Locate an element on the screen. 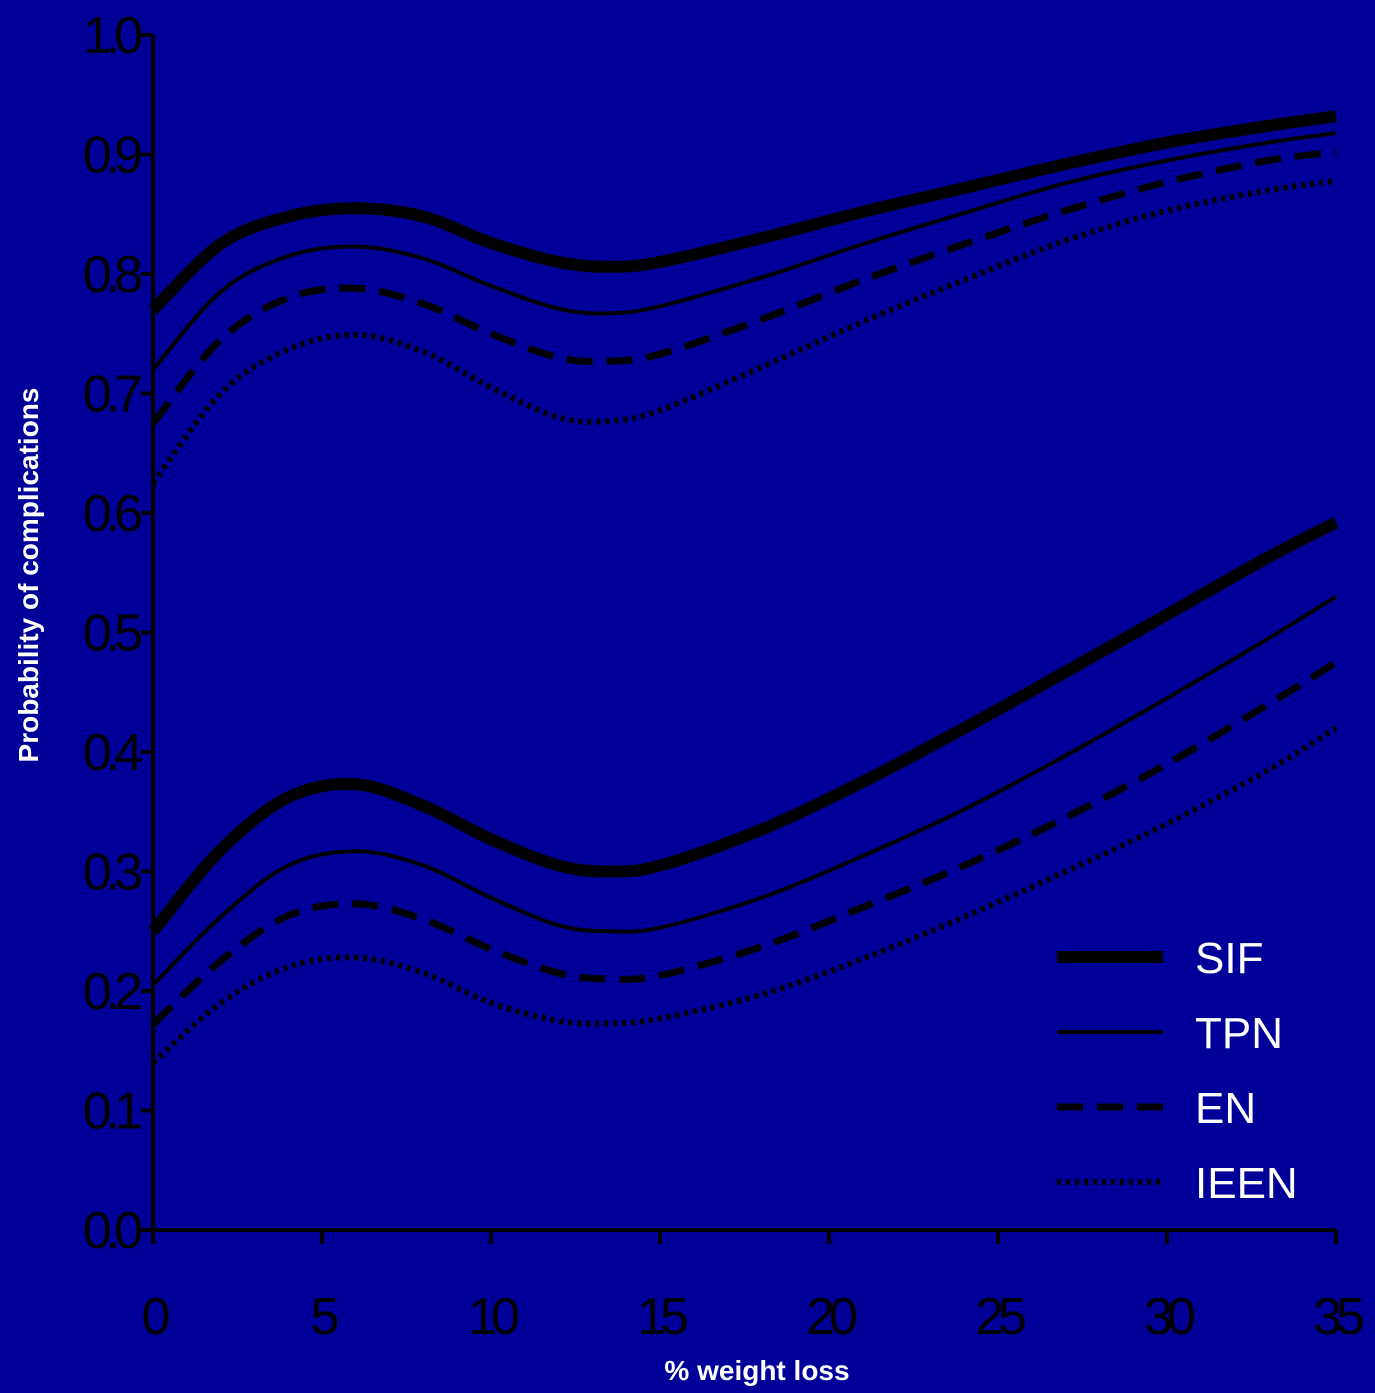 This screenshot has height=1393, width=1375. y-tick-label: 0.5 is located at coordinates (112, 634).